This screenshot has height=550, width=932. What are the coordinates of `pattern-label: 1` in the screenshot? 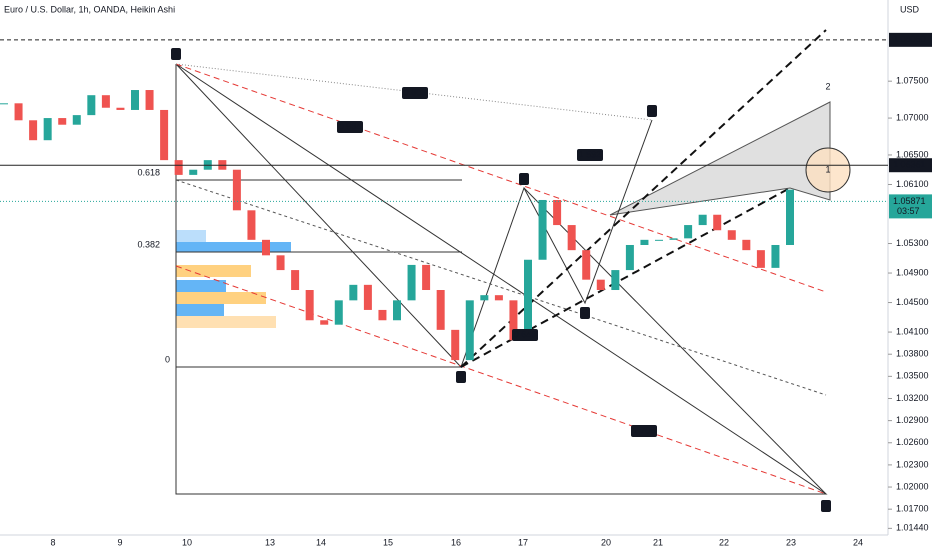 It's located at (827, 169).